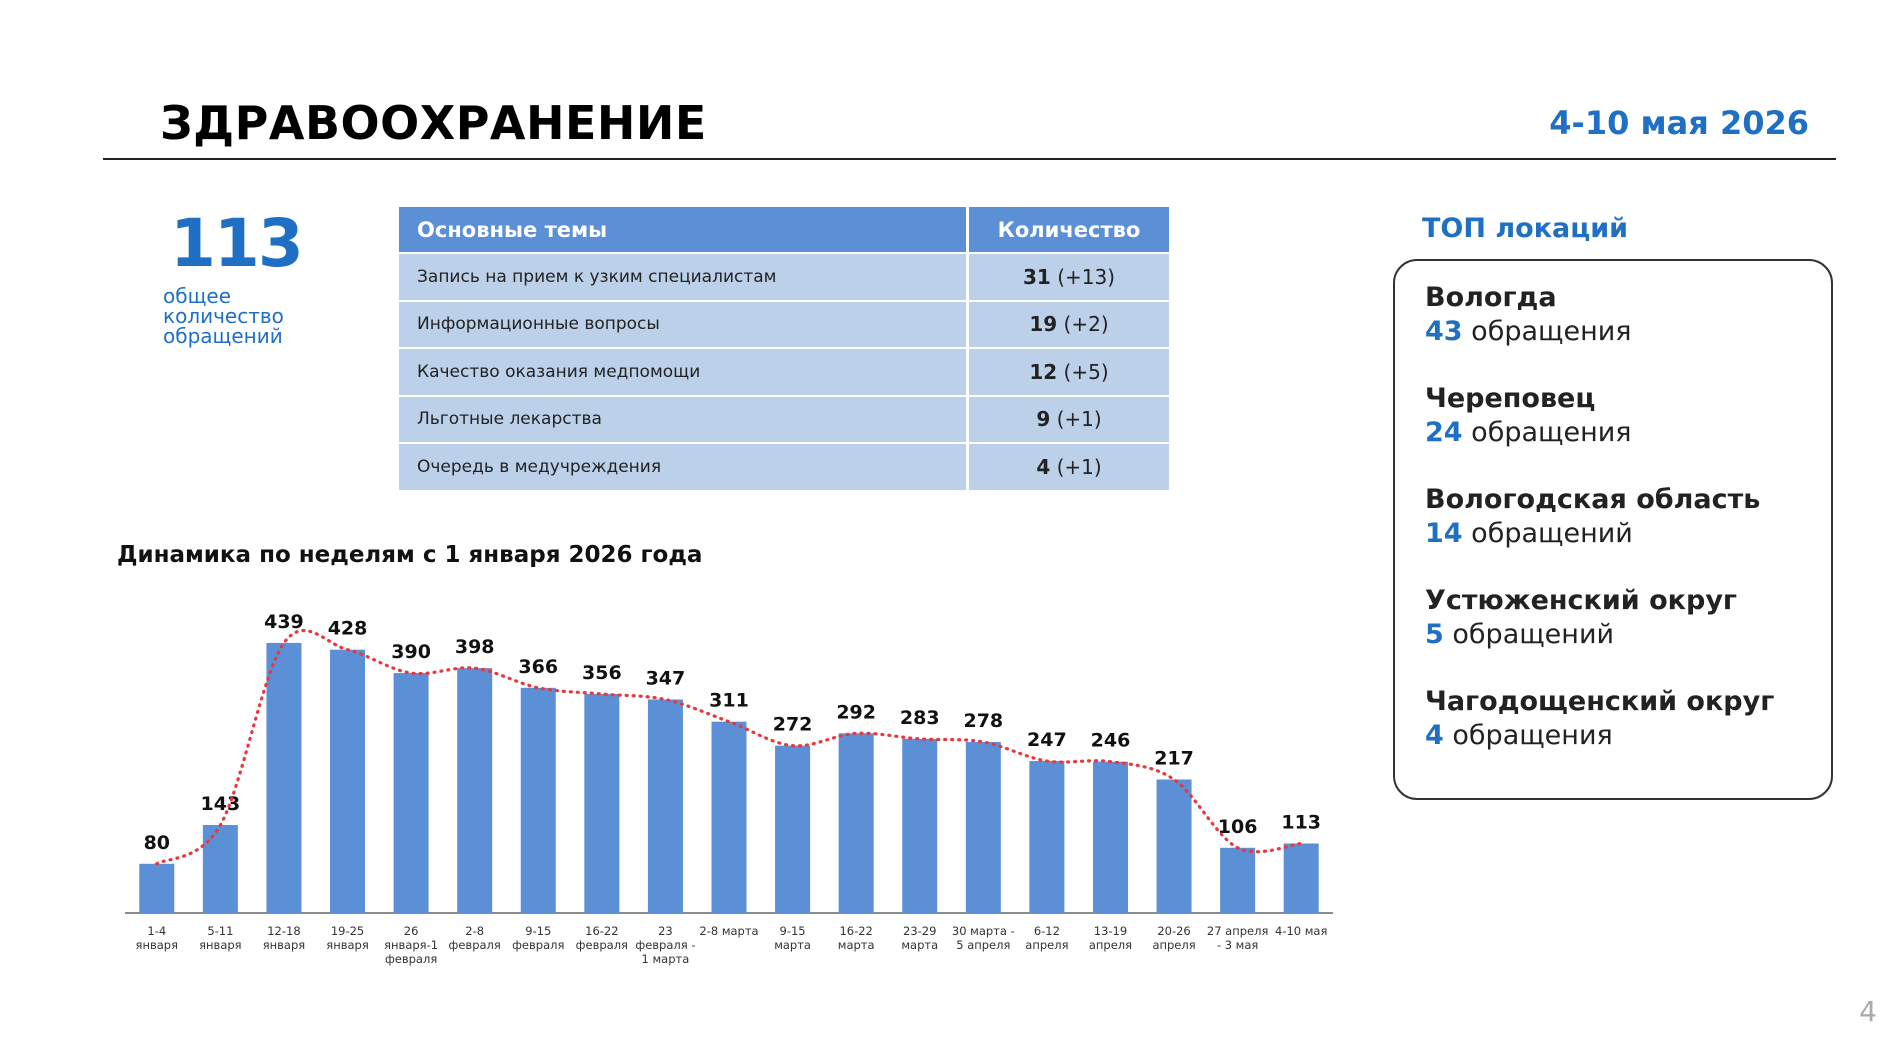  I want to click on location-item: Устюженский округ 5 обращений, so click(1581, 618).